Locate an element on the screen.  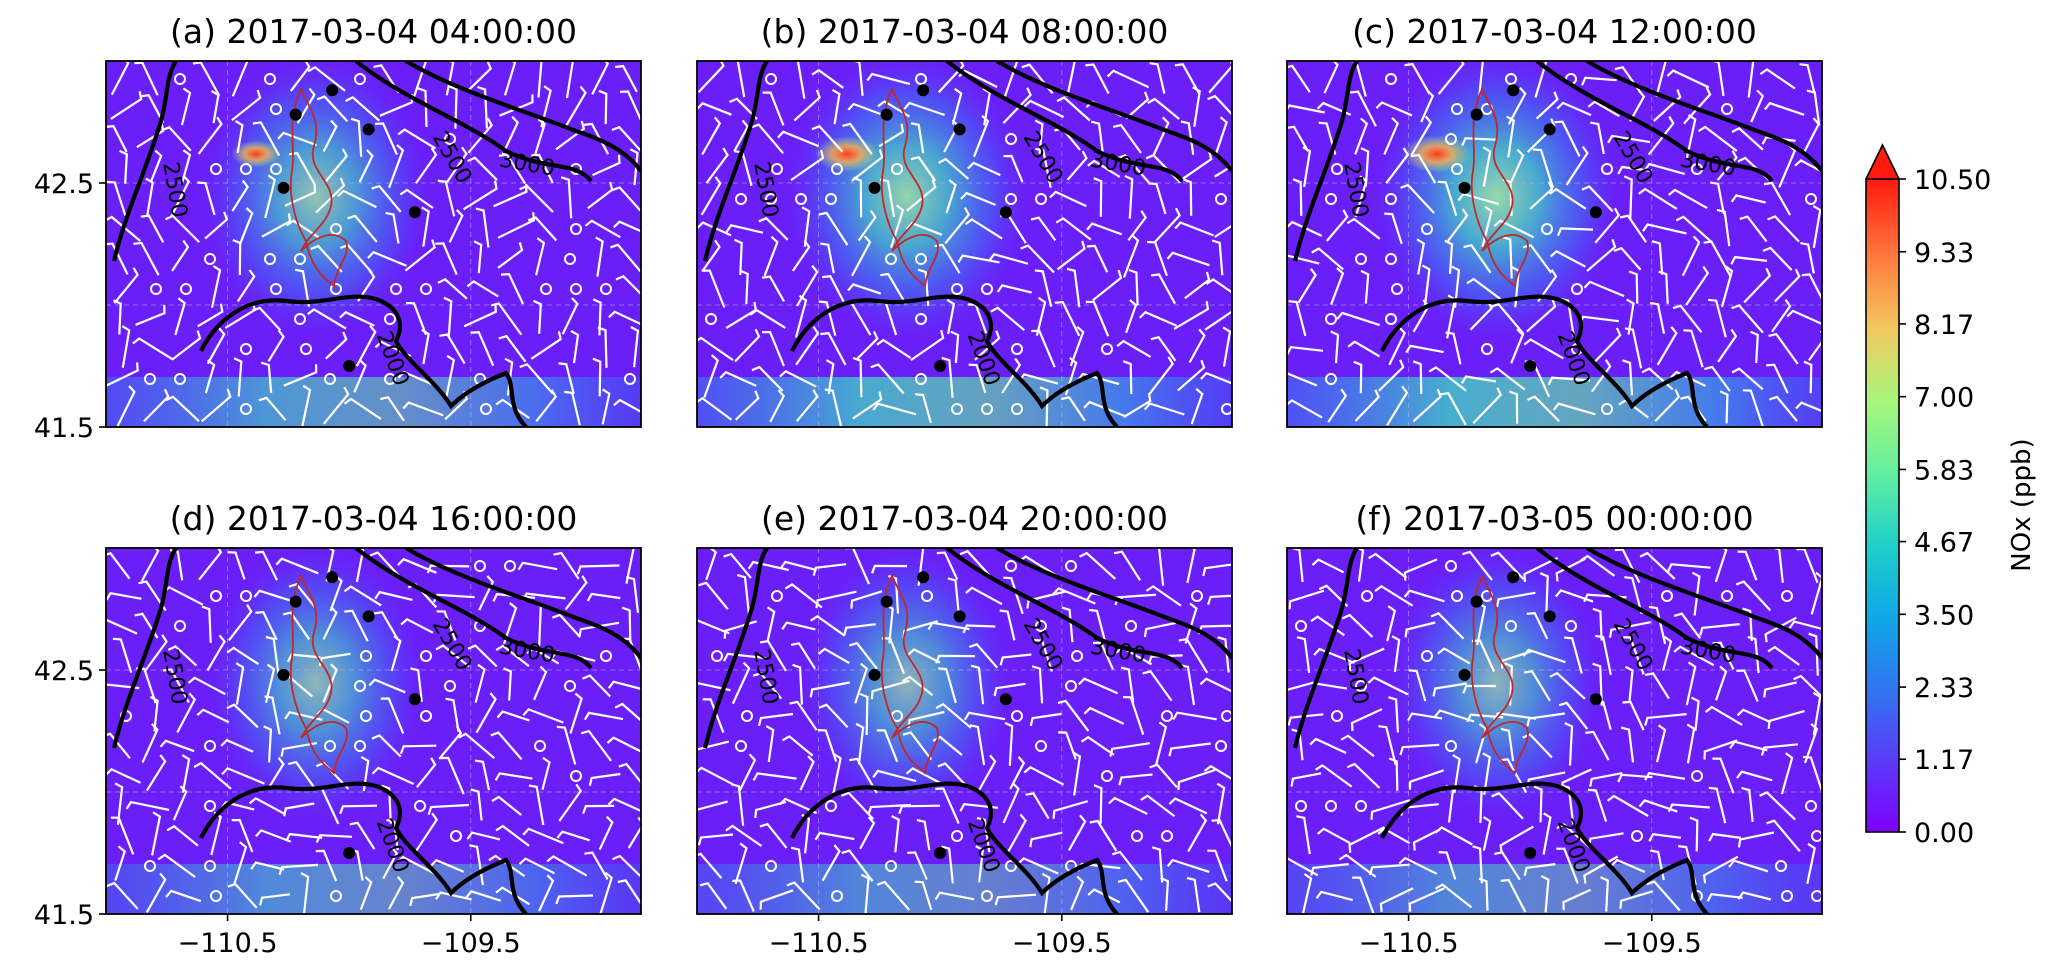
elevation-contour is located at coordinates (1544, 847).